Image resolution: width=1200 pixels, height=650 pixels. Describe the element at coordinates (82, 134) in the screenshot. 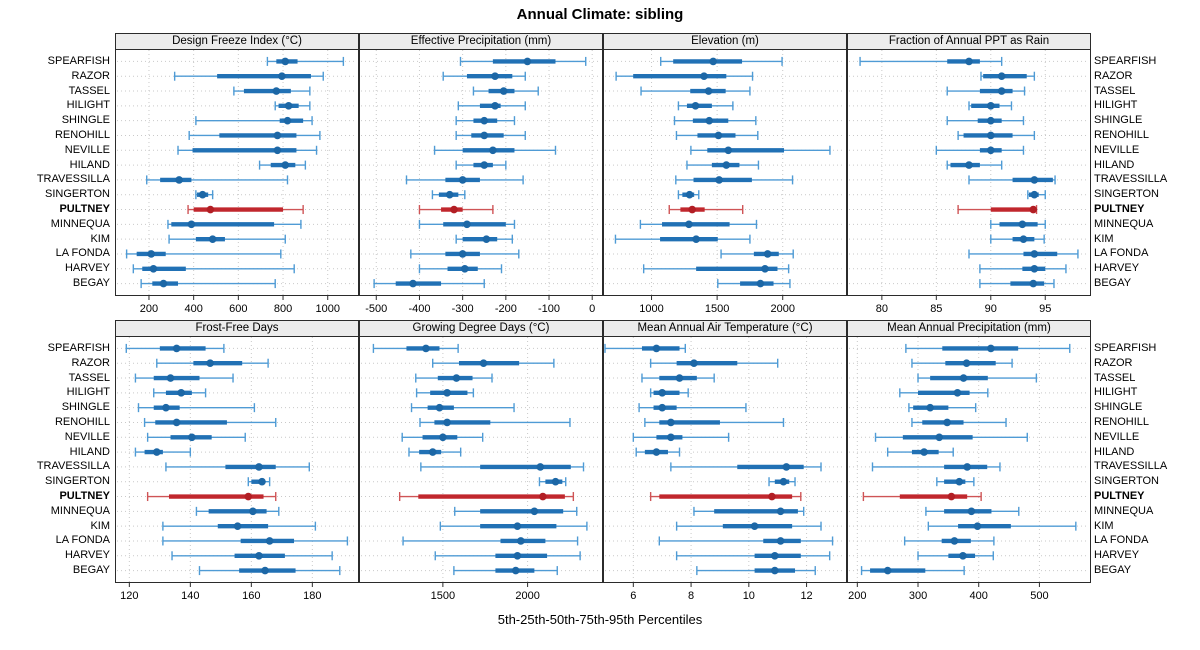

I see `station-label-left: RENOHILL` at that location.